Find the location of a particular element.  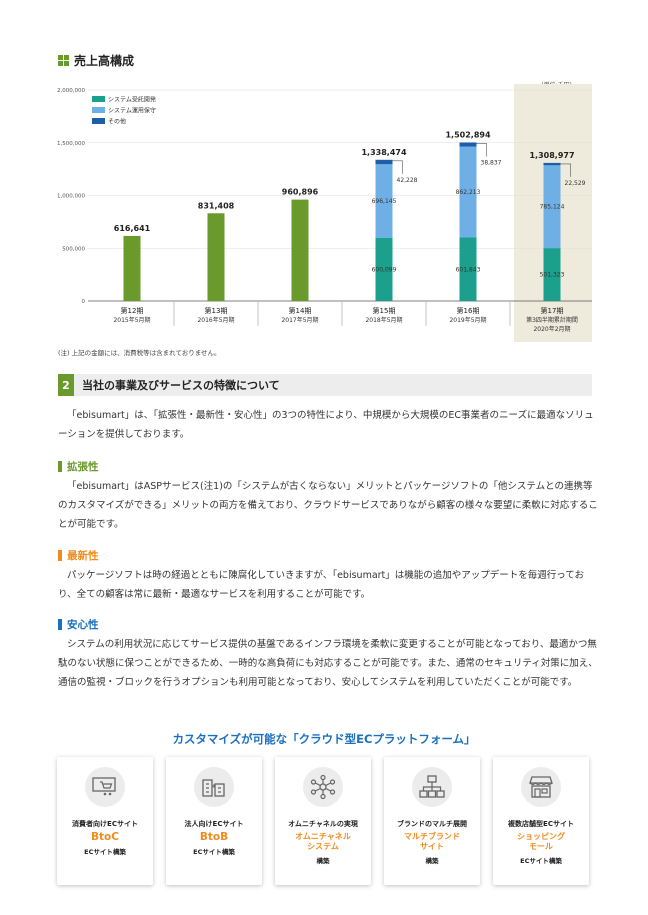

card-shopping-mall: 複数店舗型ECサイト ショッピング モール ECサイト構築 is located at coordinates (541, 821).